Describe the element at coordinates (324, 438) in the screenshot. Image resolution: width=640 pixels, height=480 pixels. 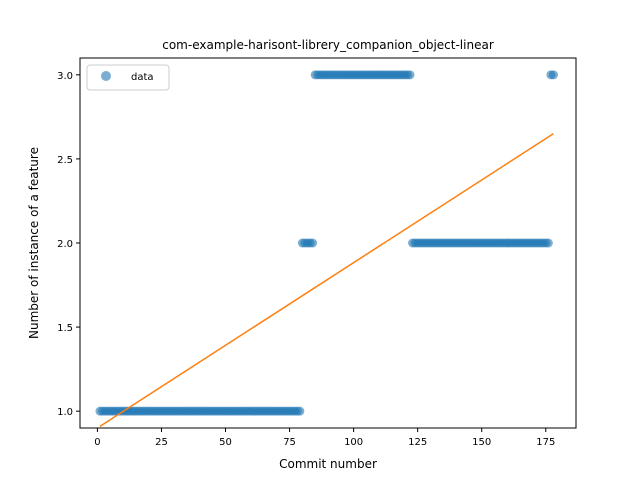
I see `x-axis: 0 25 50 75 100 125 150 175` at that location.